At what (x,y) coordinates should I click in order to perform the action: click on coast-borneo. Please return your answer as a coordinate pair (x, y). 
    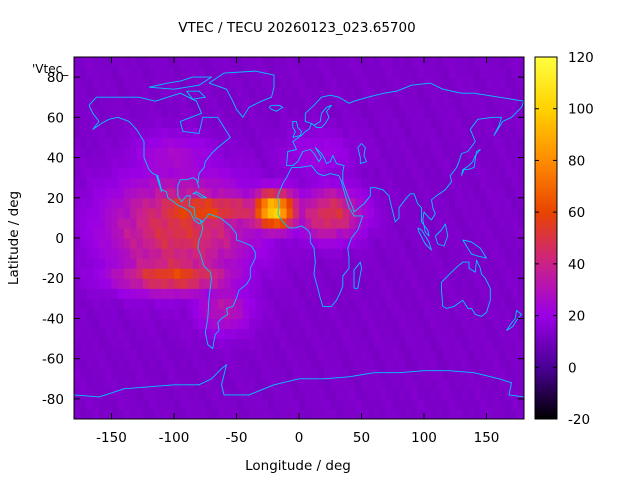
    Looking at the image, I should click on (441, 235).